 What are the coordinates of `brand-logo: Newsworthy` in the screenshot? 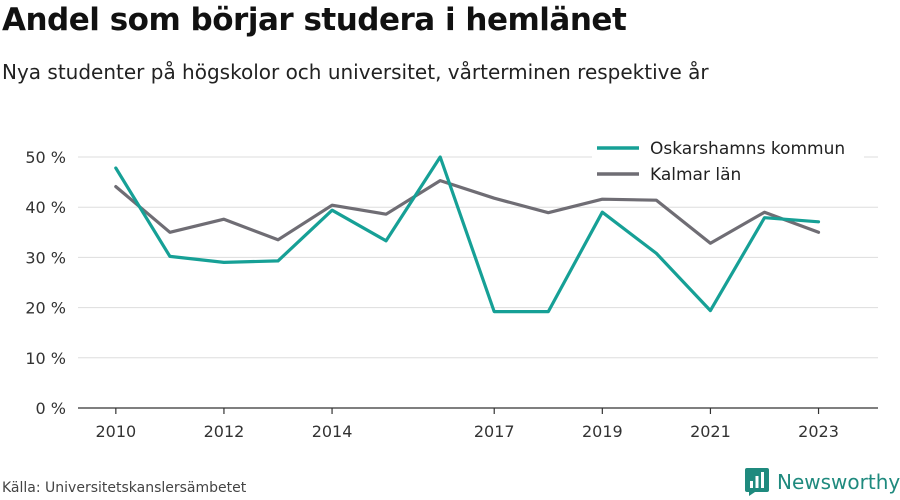 It's located at (822, 482).